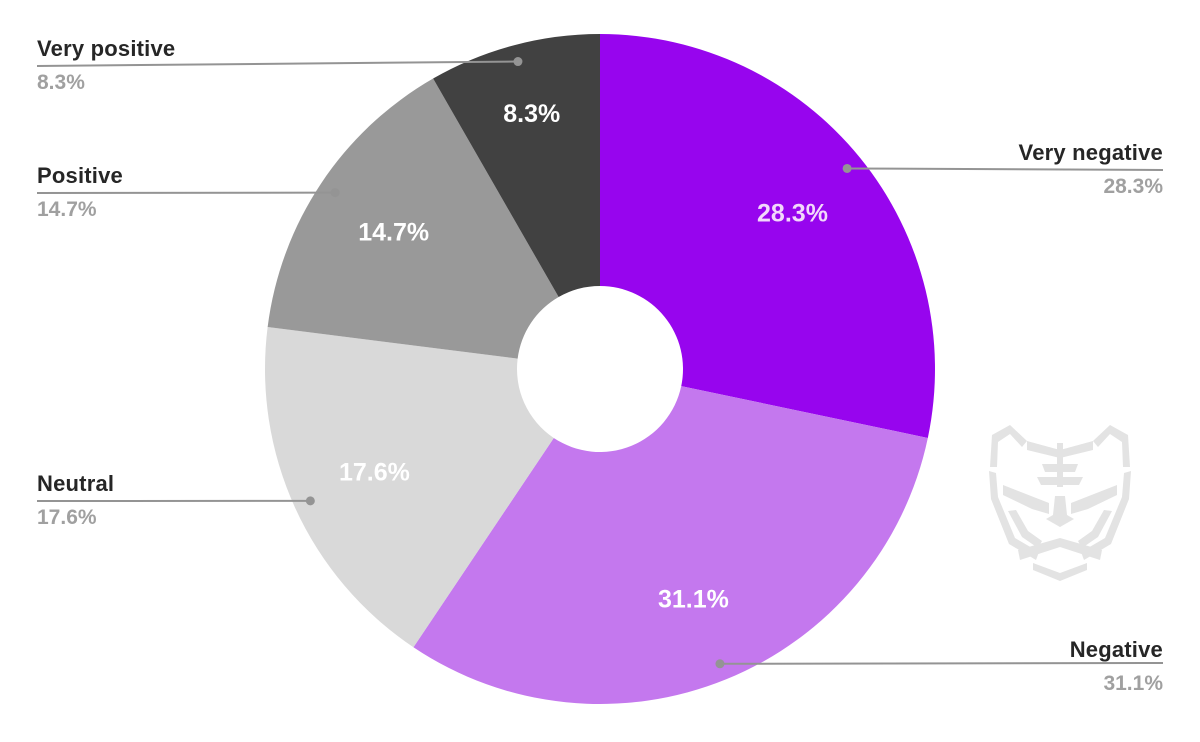 The width and height of the screenshot is (1200, 742). What do you see at coordinates (516, 166) in the screenshot?
I see `slice-very-positive` at bounding box center [516, 166].